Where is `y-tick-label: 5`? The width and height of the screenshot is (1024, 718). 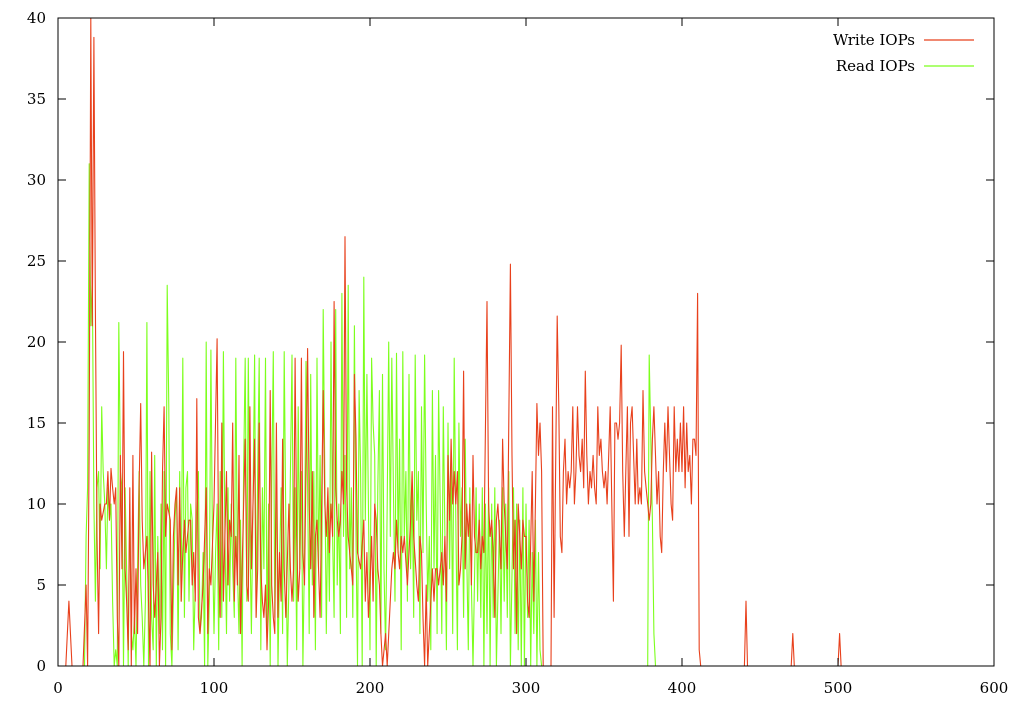
y-tick-label: 5 is located at coordinates (41, 585).